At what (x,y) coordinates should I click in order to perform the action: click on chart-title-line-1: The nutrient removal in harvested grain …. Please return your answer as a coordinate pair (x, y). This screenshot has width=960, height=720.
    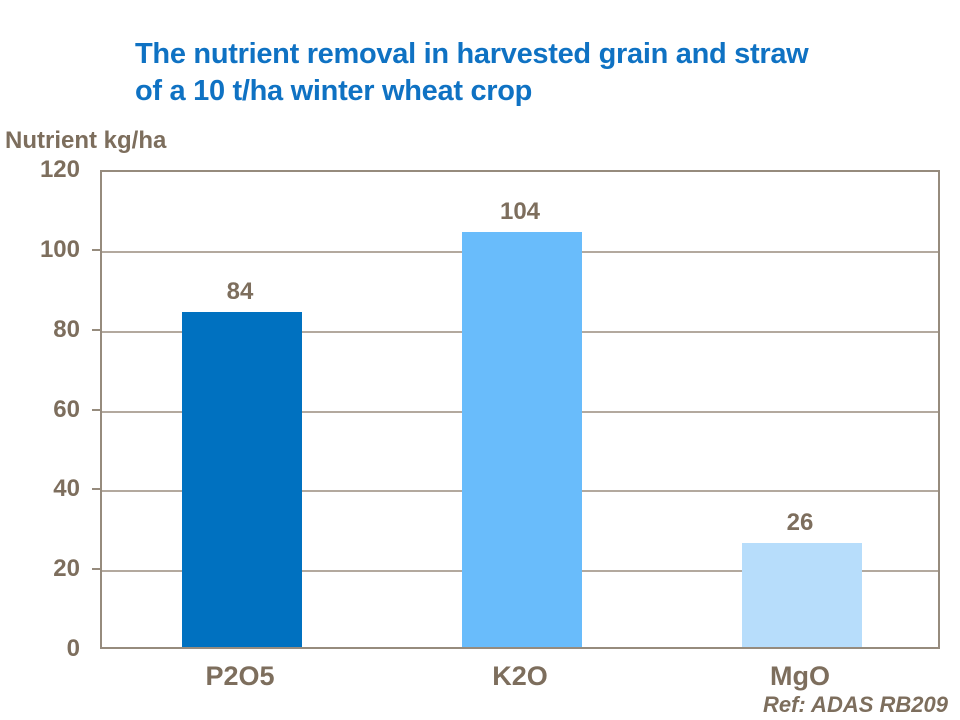
    Looking at the image, I should click on (472, 54).